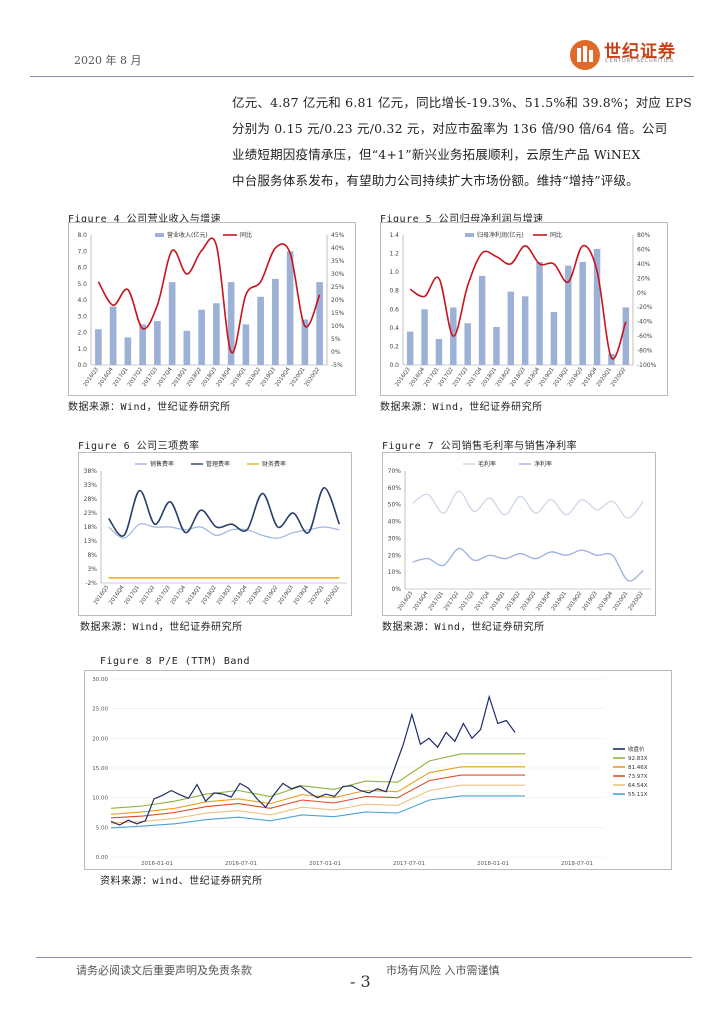  Describe the element at coordinates (91, 499) in the screenshot. I see `y-tick-label: 28%` at that location.